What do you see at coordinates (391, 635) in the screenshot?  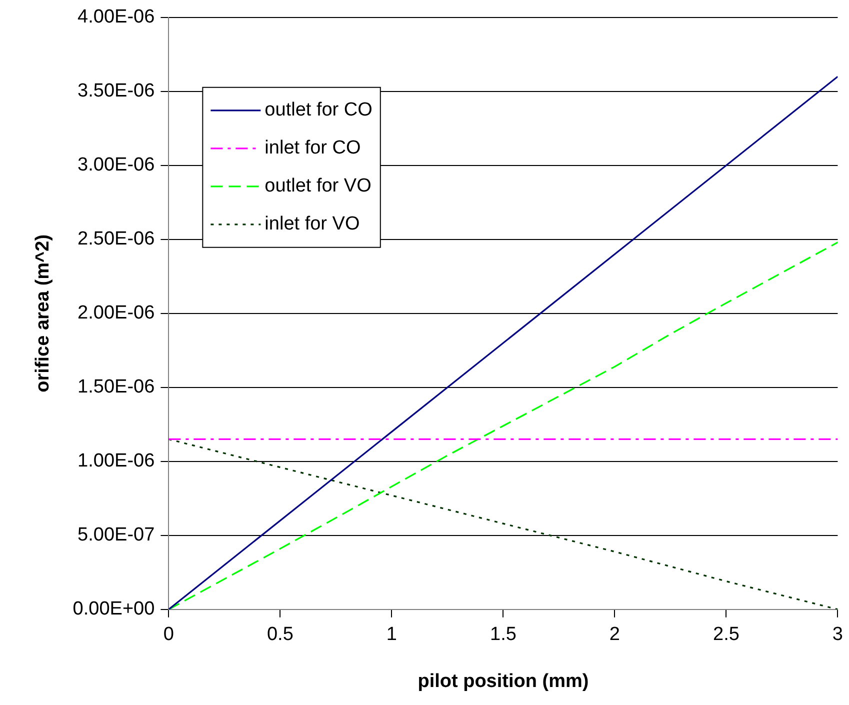 I see `x-tick-label: 1` at bounding box center [391, 635].